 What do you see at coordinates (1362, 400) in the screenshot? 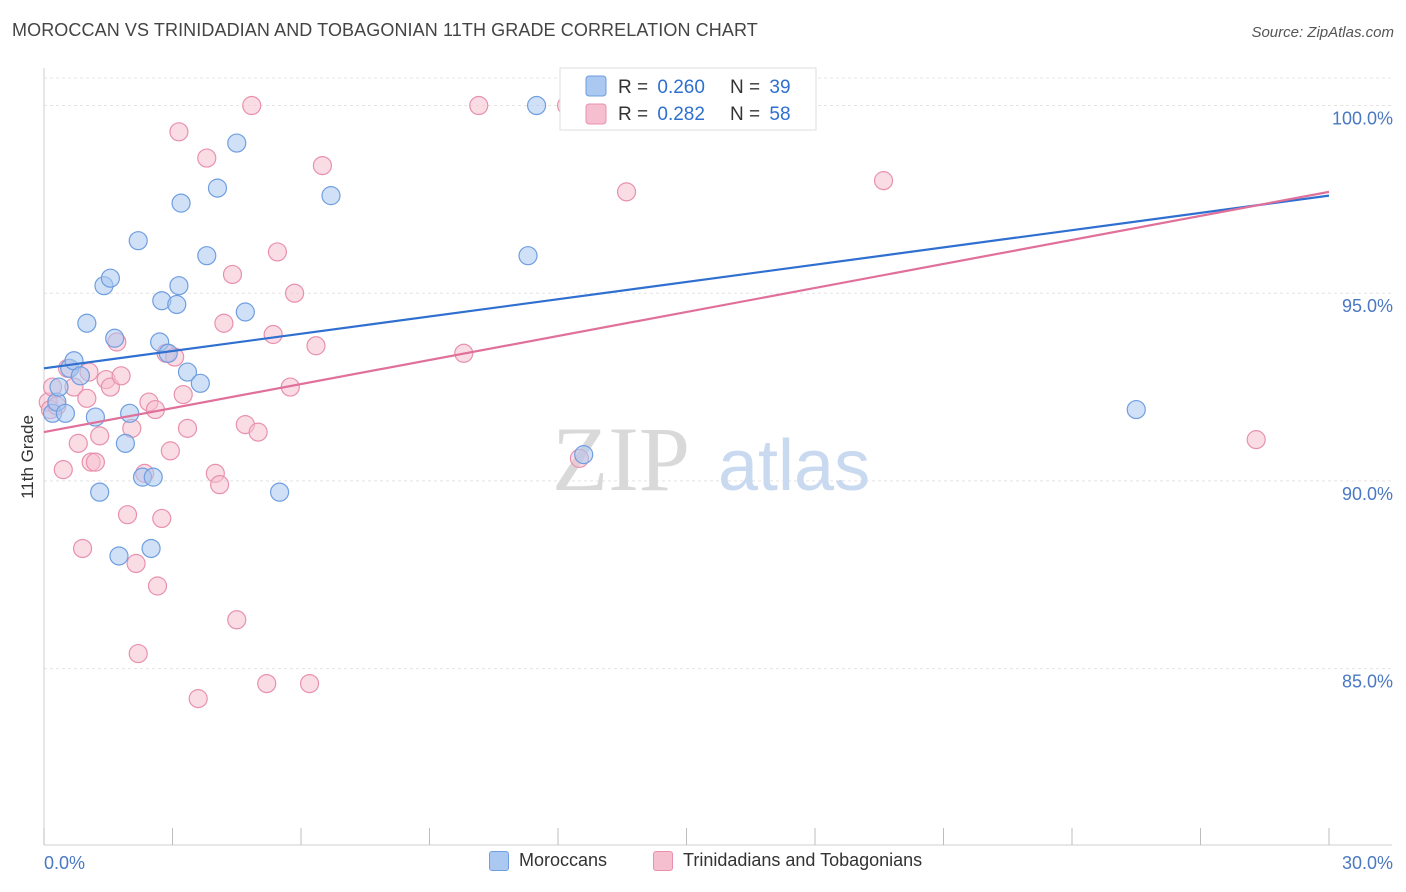
I see `y-tick-labels: 85.0% 90.0% 95.0% 100.0%` at bounding box center [1362, 400].